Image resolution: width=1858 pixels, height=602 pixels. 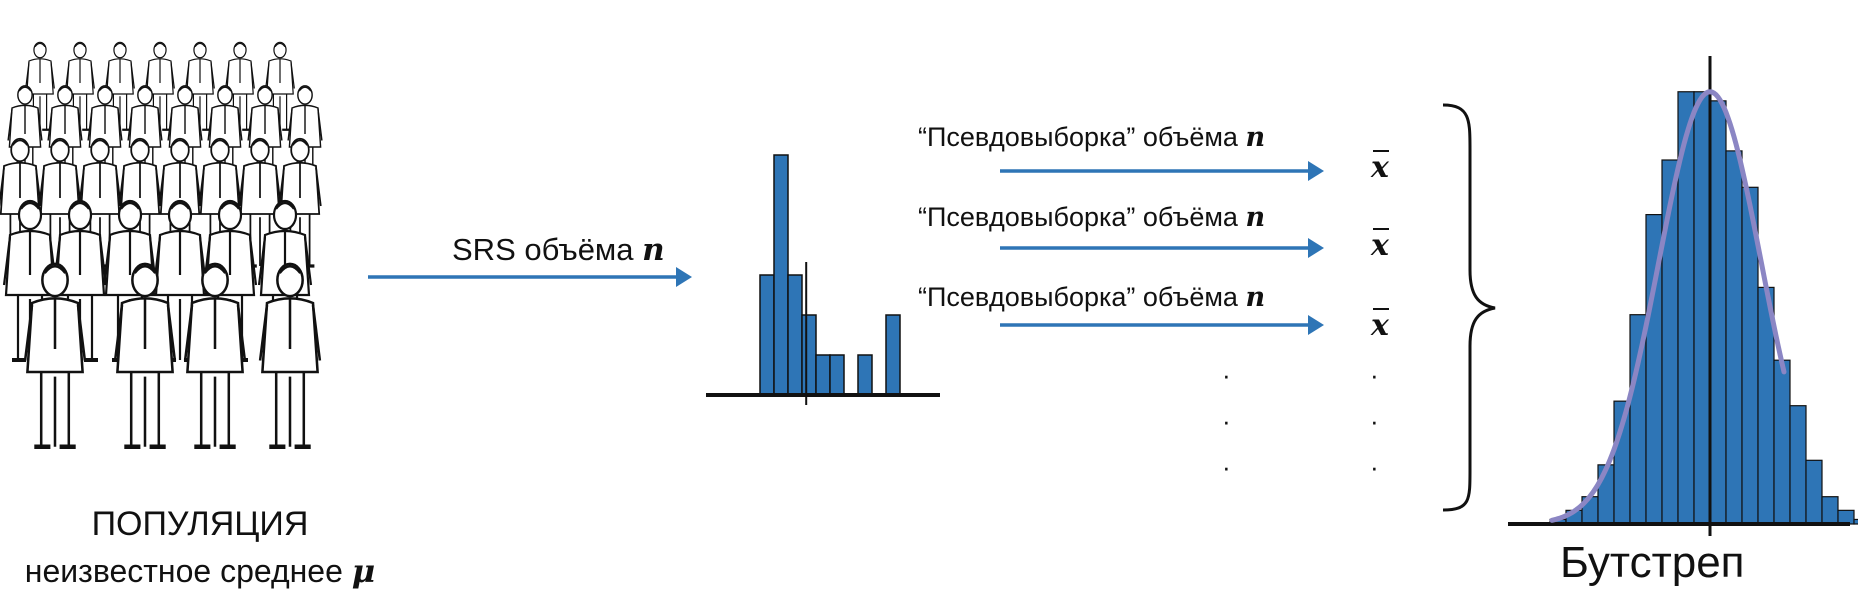 I want to click on srs-label: SRS объёма n, so click(x=558, y=250).